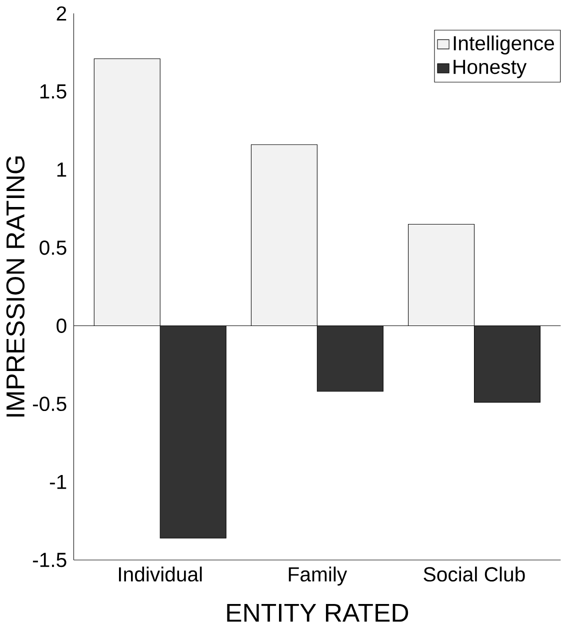  Describe the element at coordinates (504, 45) in the screenshot. I see `legend-label: Intelligence` at that location.